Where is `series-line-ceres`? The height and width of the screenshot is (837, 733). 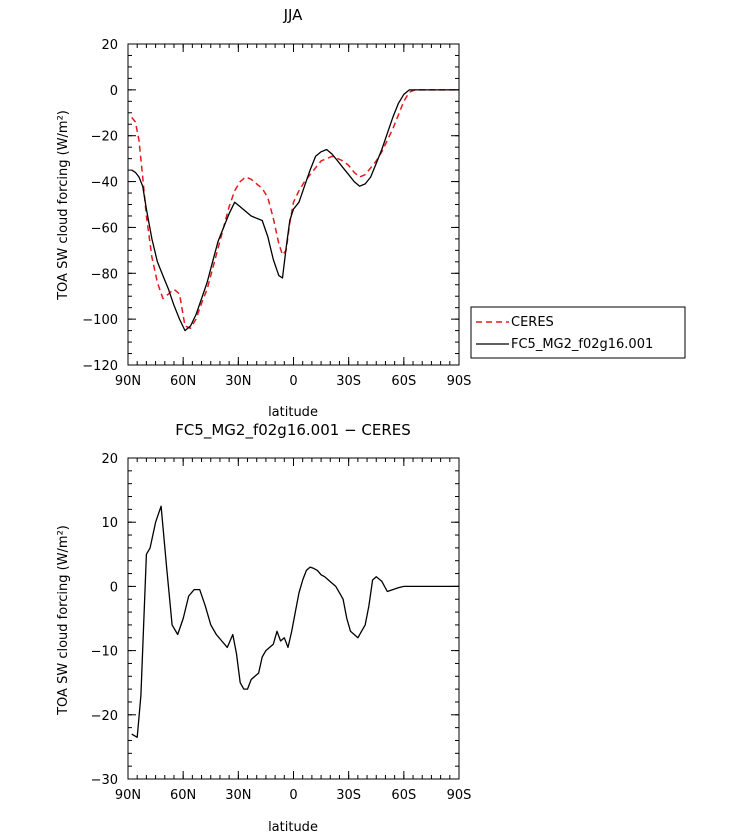
series-line-ceres is located at coordinates (295, 209).